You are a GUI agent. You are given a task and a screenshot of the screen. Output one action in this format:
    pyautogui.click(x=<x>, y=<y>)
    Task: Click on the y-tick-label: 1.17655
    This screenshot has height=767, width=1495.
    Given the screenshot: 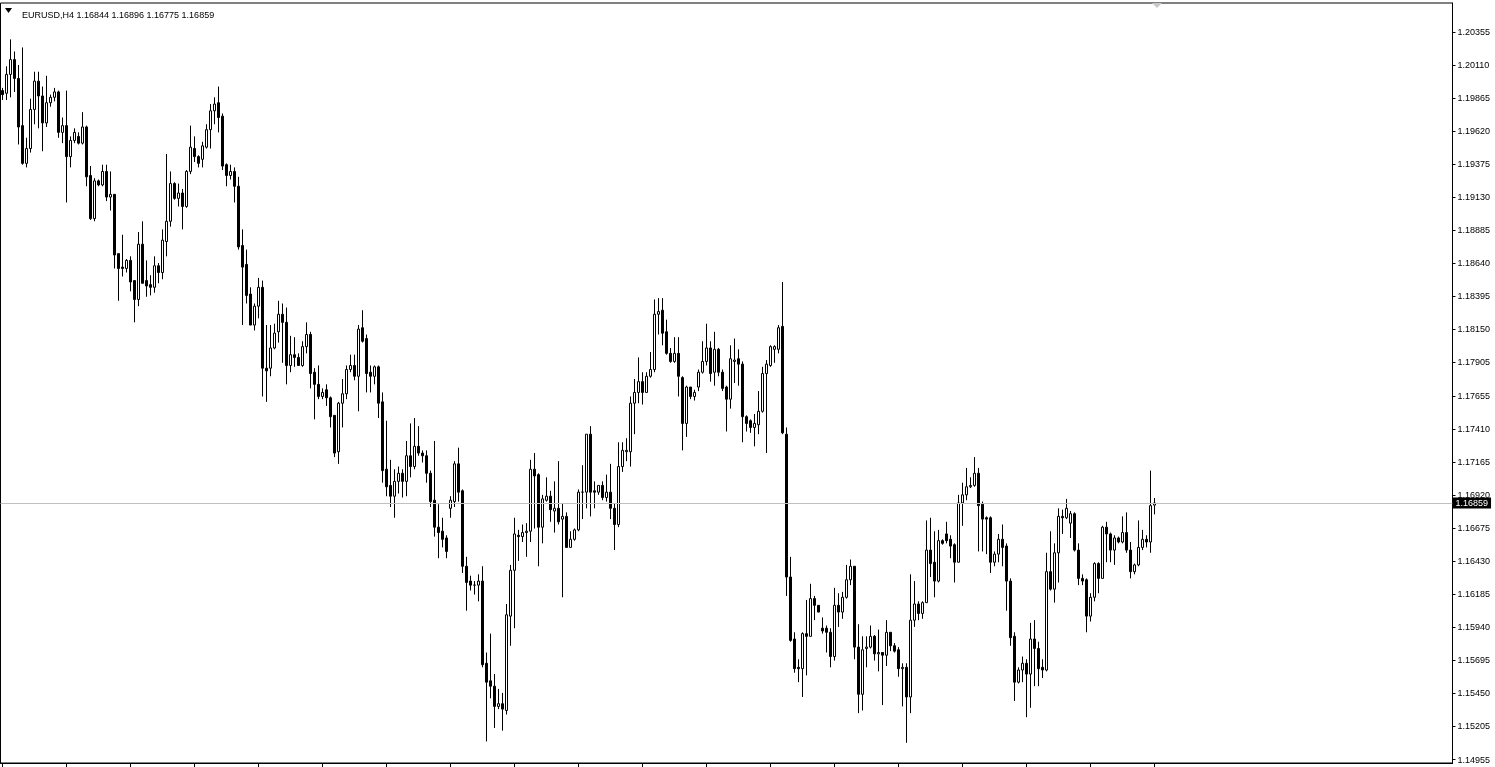 What is the action you would take?
    pyautogui.click(x=1474, y=395)
    